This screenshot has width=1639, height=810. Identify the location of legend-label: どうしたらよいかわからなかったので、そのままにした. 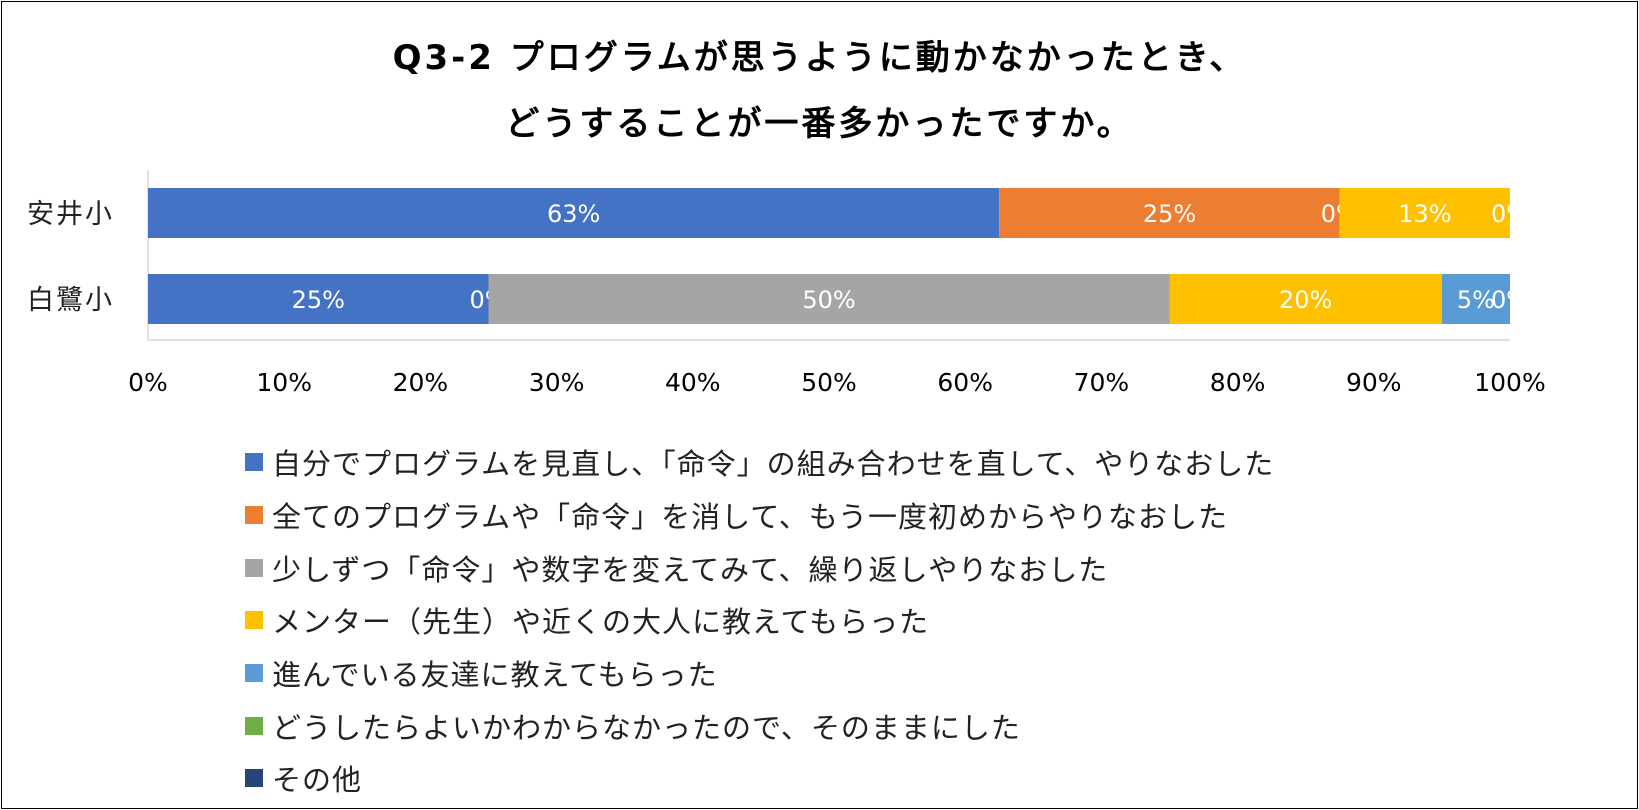
(646, 727).